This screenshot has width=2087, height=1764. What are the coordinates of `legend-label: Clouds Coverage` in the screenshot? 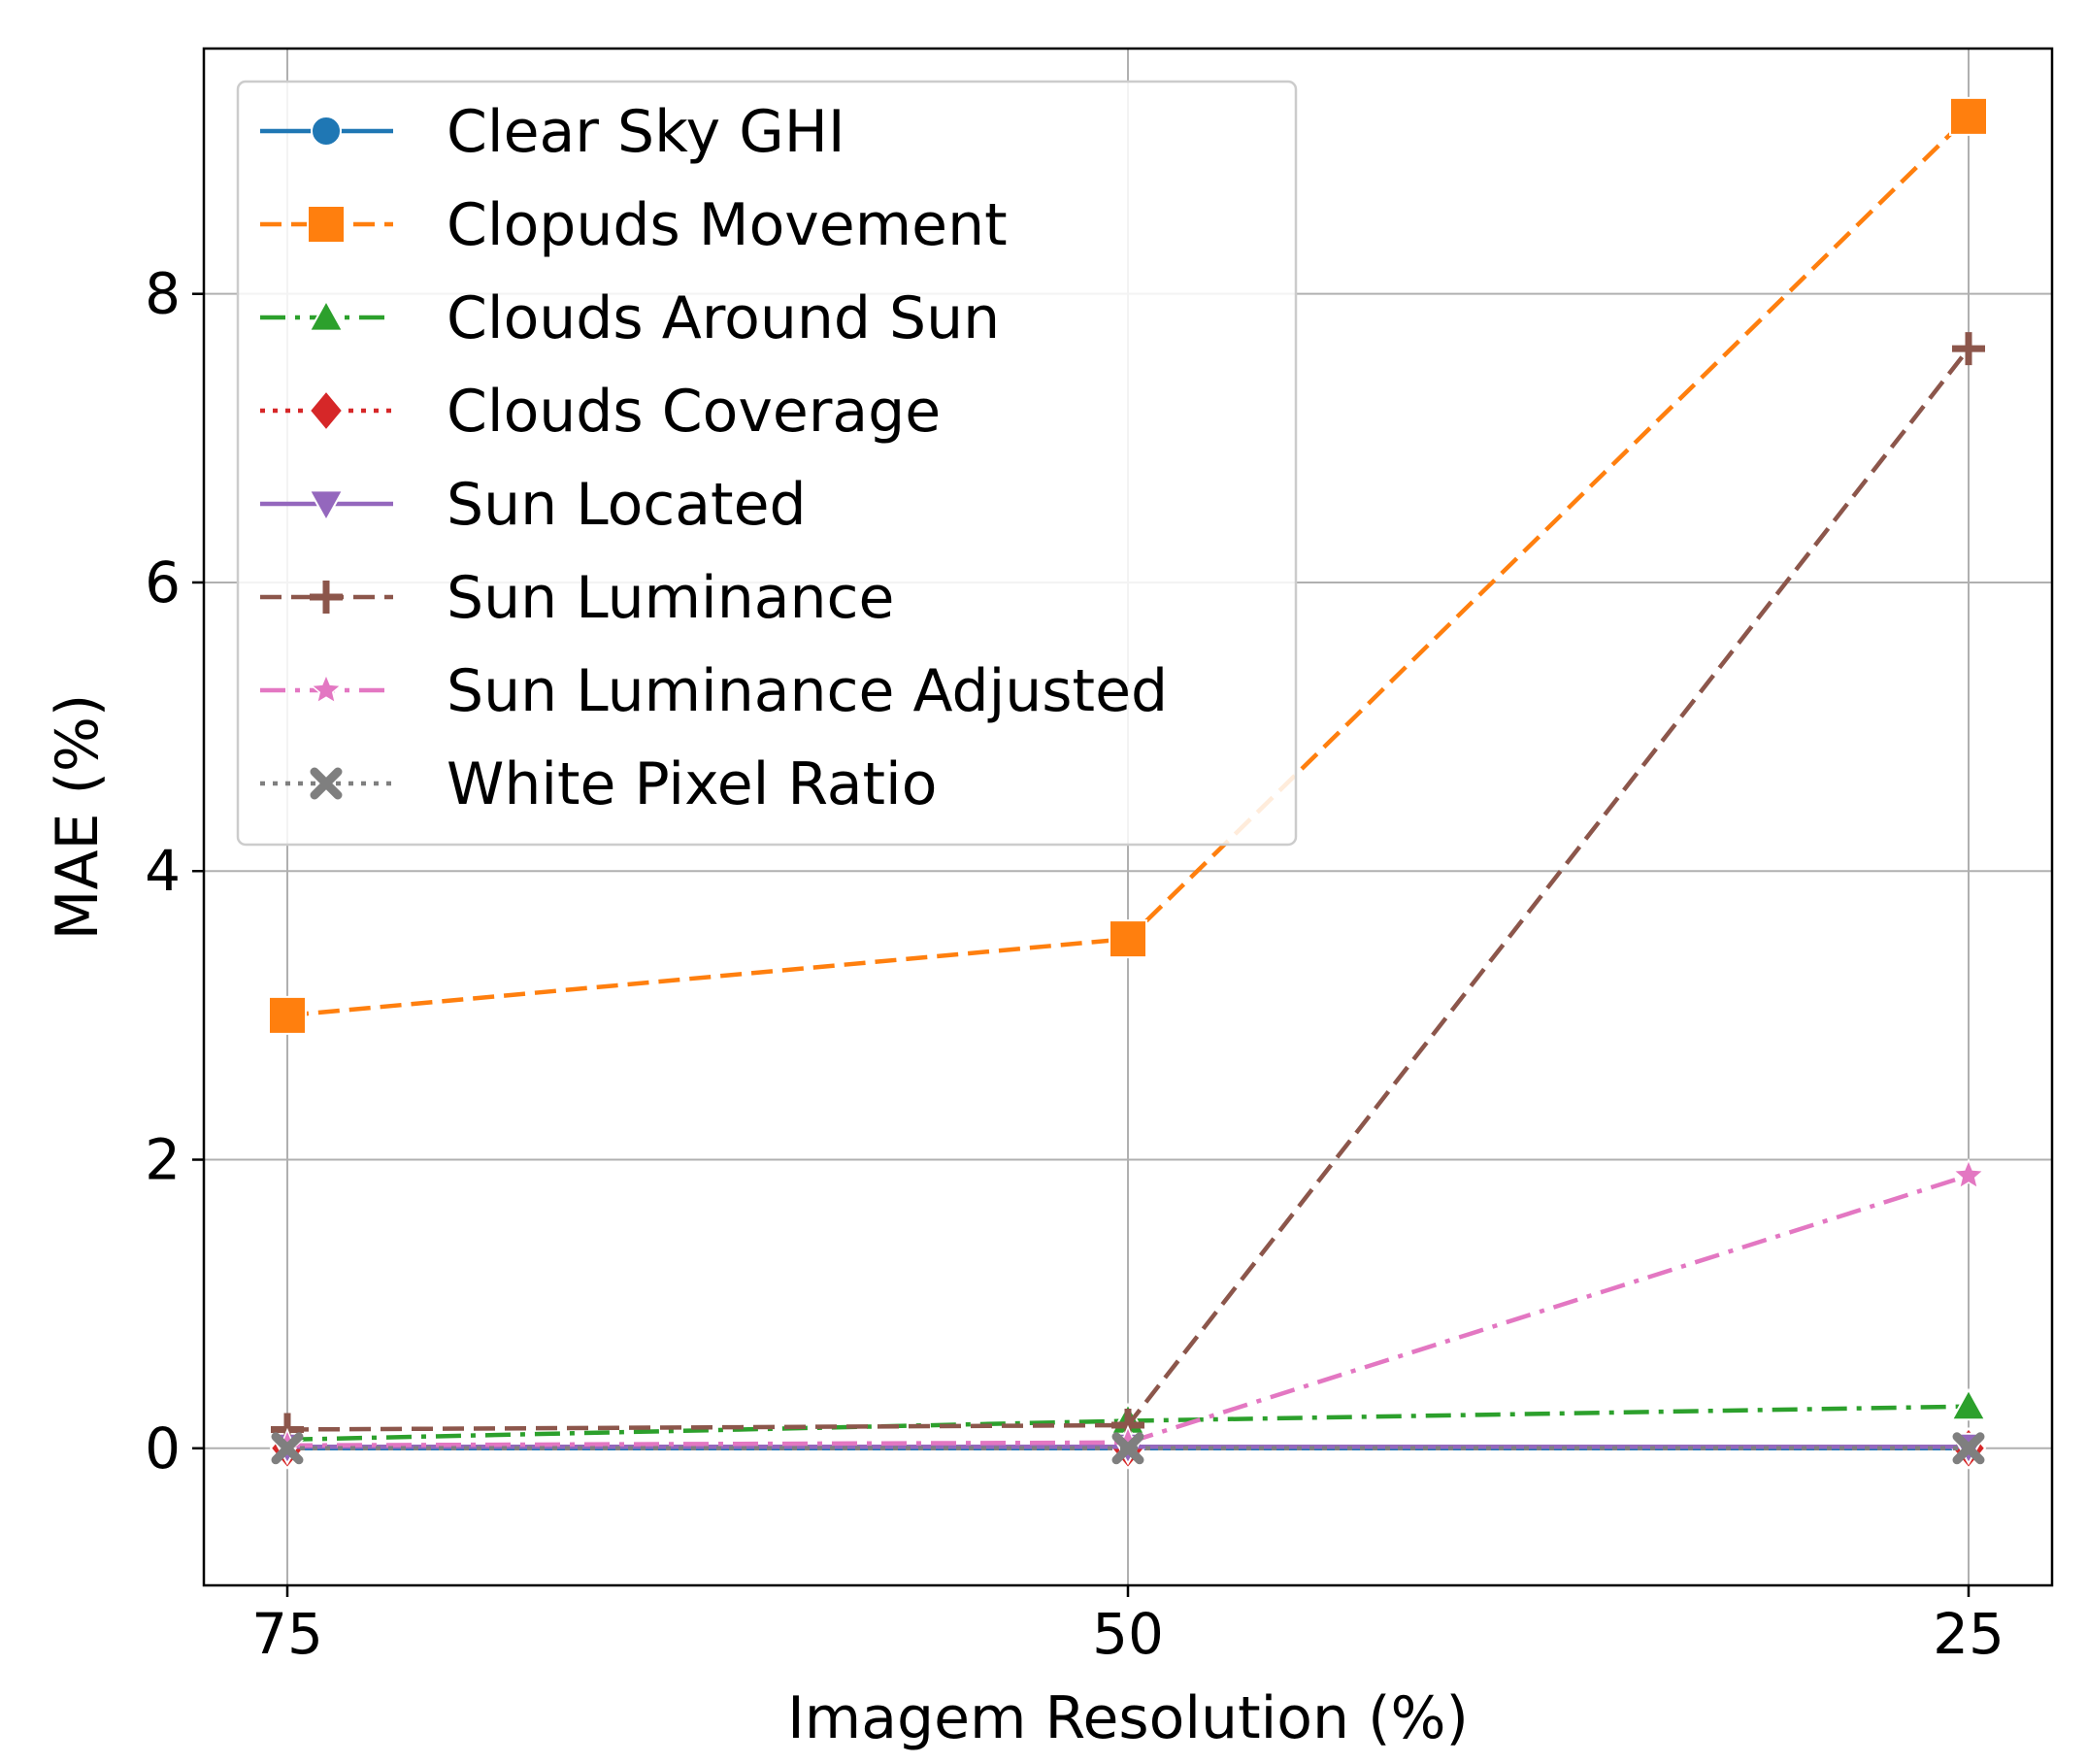 It's located at (694, 412).